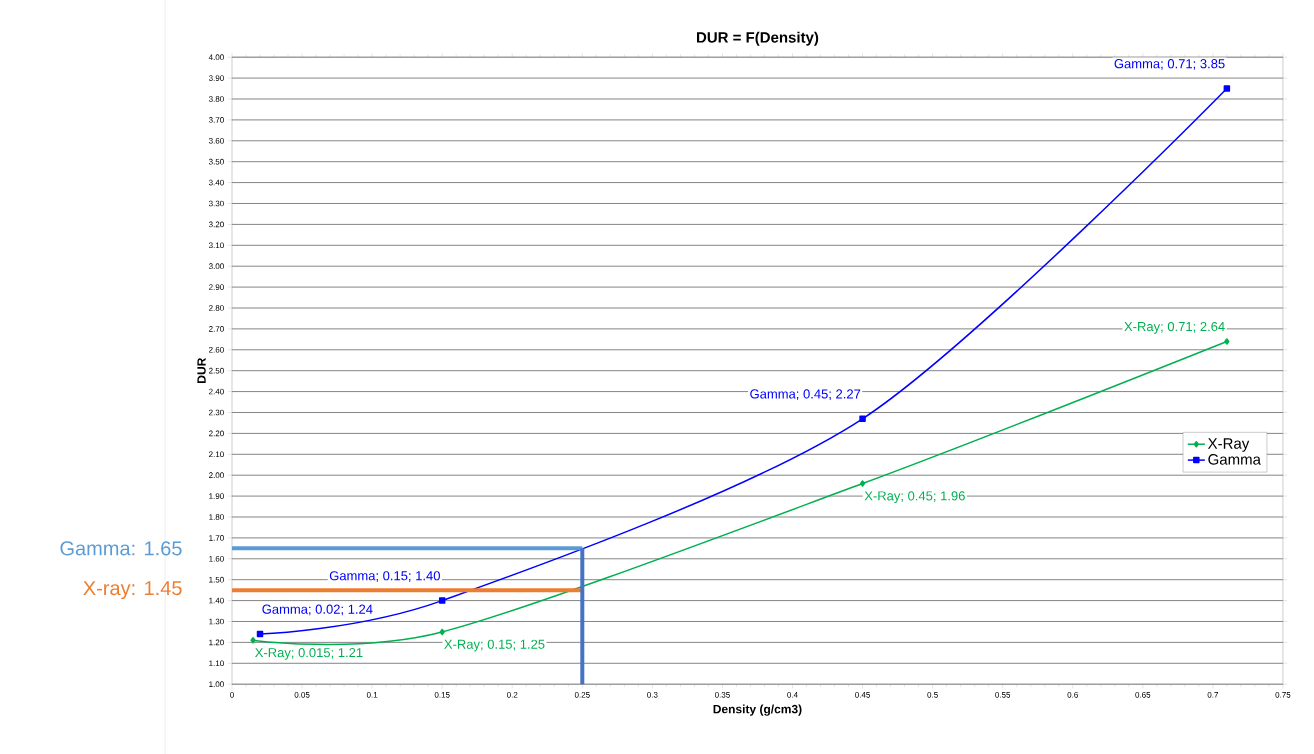 This screenshot has width=1314, height=754. Describe the element at coordinates (216, 119) in the screenshot. I see `y-tick-label: 3.70` at that location.